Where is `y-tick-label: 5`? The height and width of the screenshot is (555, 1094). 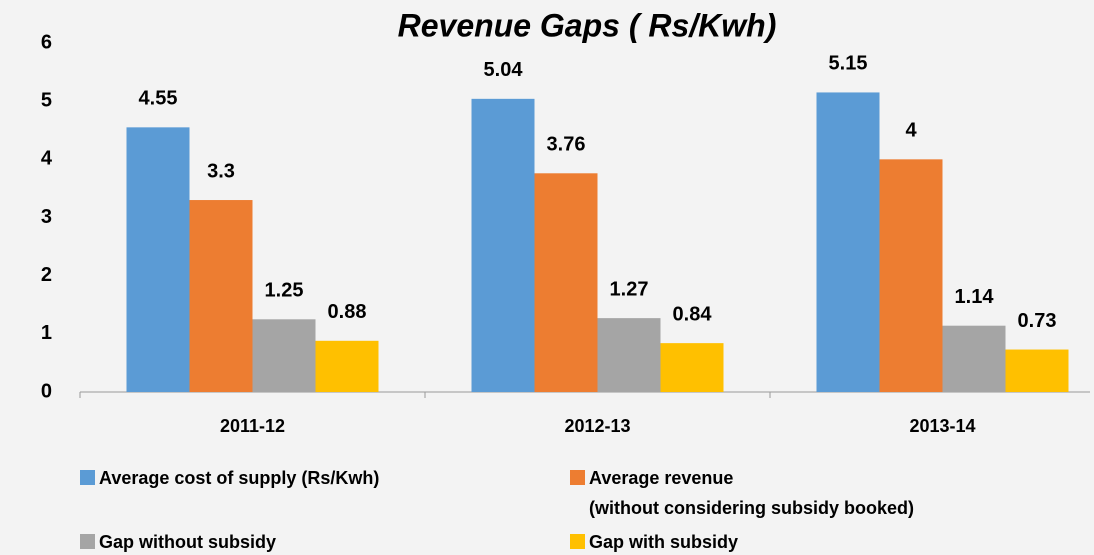
y-tick-label: 5 is located at coordinates (46, 100).